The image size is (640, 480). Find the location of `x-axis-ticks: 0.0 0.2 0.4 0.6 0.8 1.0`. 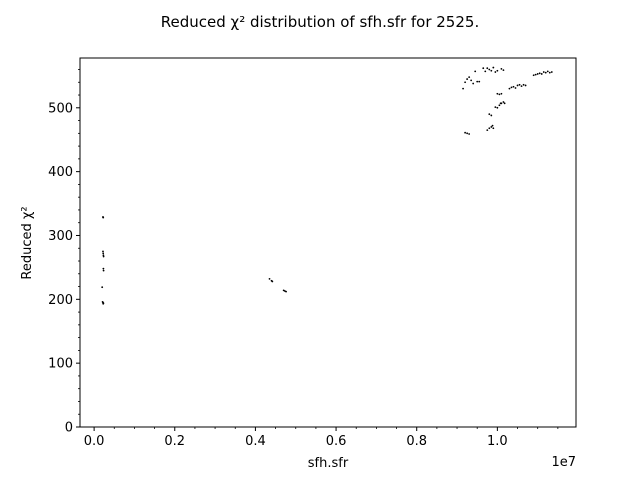

x-axis-ticks: 0.0 0.2 0.4 0.6 0.8 1.0 is located at coordinates (321, 438).